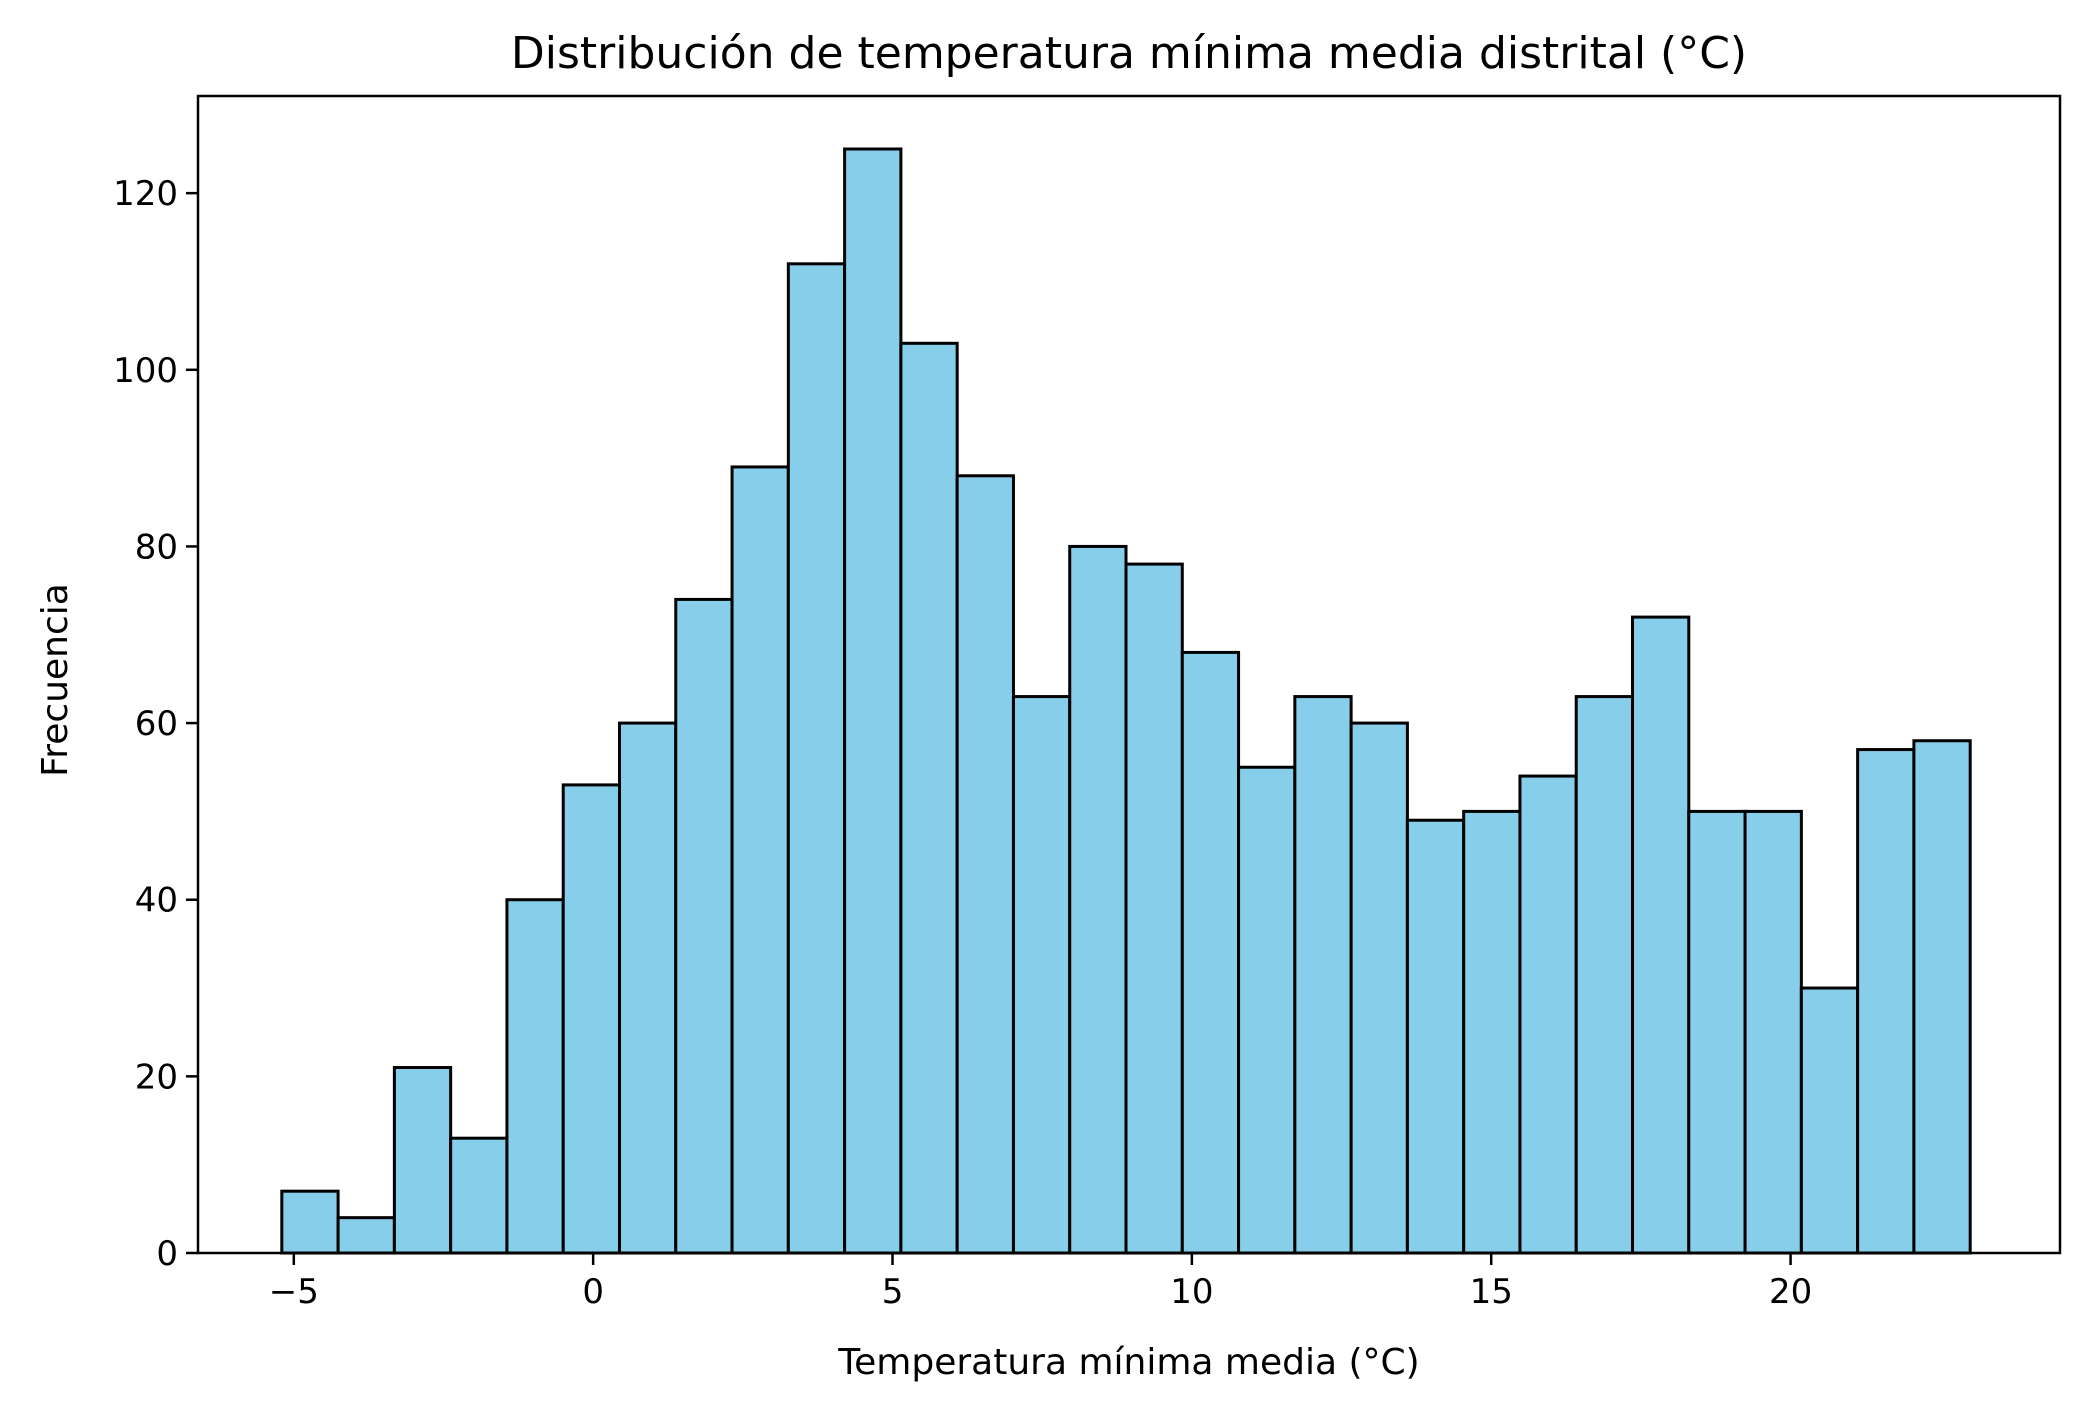 Image resolution: width=2087 pixels, height=1411 pixels. I want to click on y-tick-label: 100, so click(145, 371).